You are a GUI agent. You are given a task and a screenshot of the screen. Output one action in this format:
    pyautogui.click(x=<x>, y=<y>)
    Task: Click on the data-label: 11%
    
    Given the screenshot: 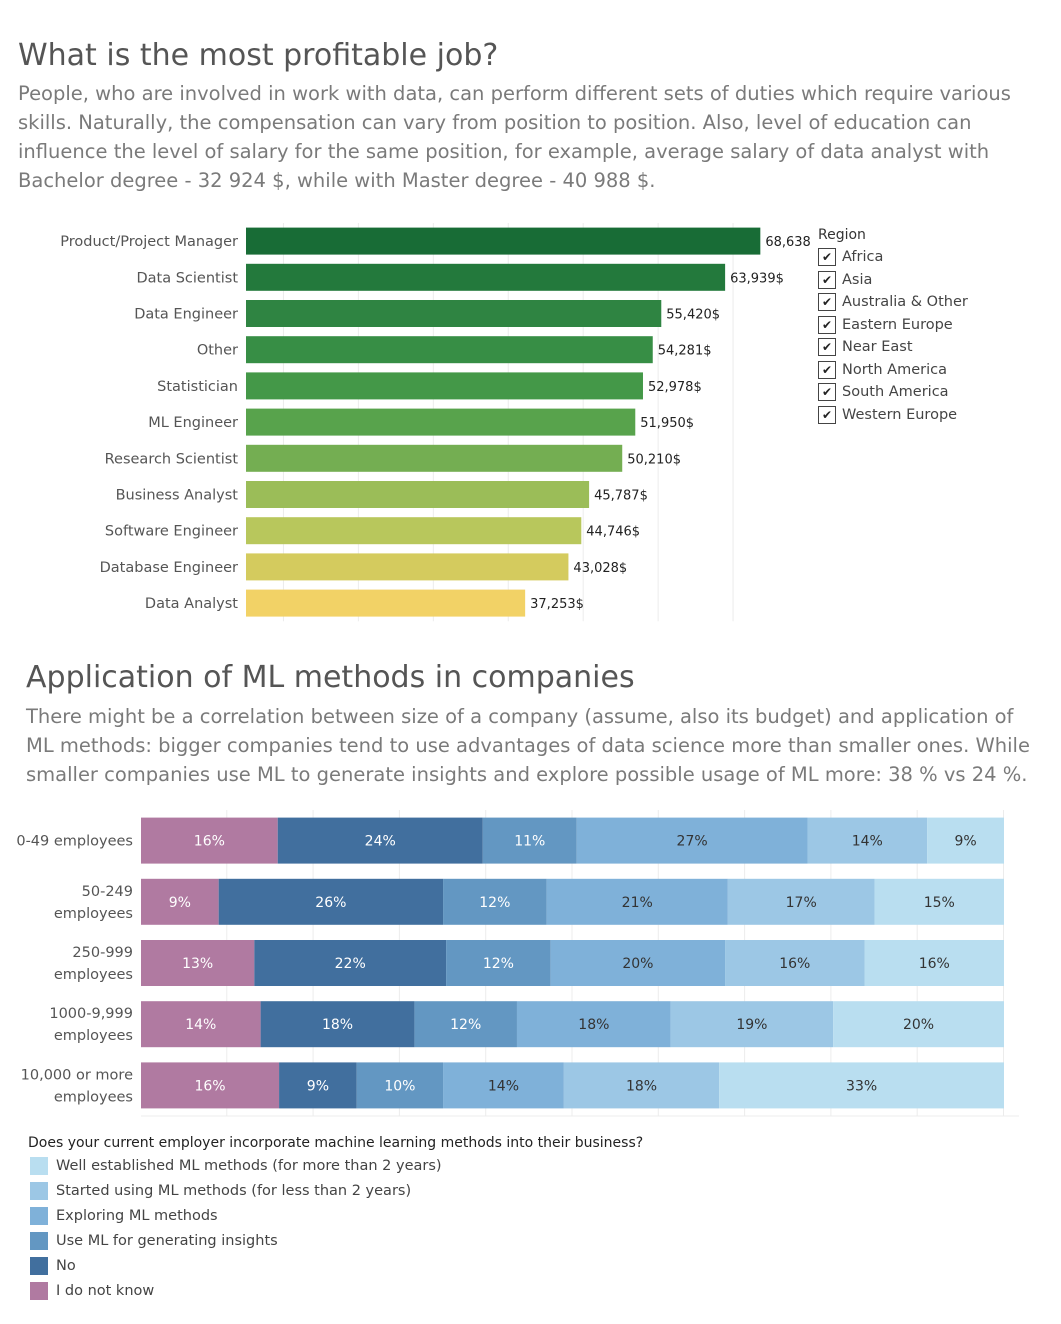 What is the action you would take?
    pyautogui.click(x=529, y=842)
    